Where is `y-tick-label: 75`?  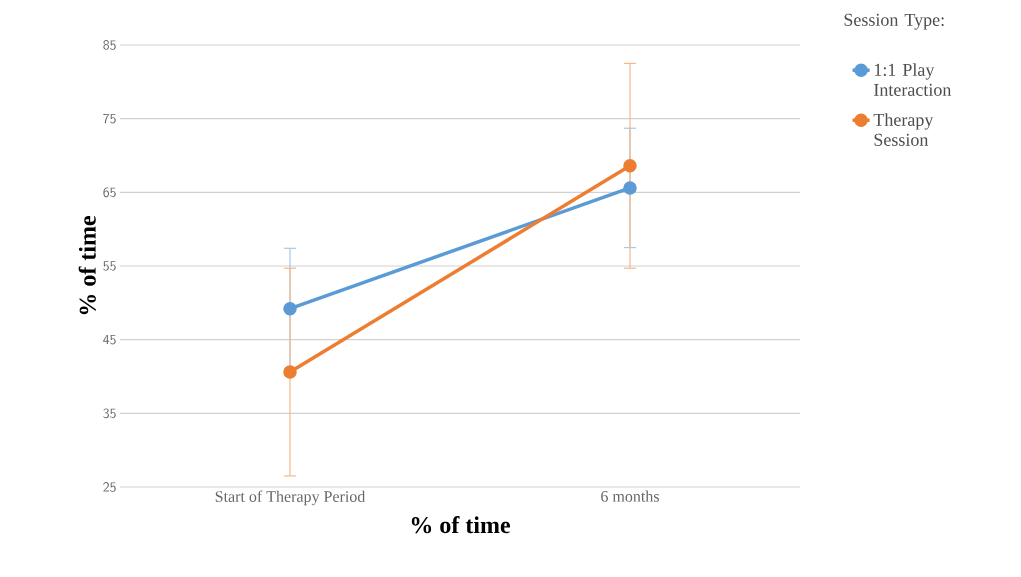
y-tick-label: 75 is located at coordinates (109, 118).